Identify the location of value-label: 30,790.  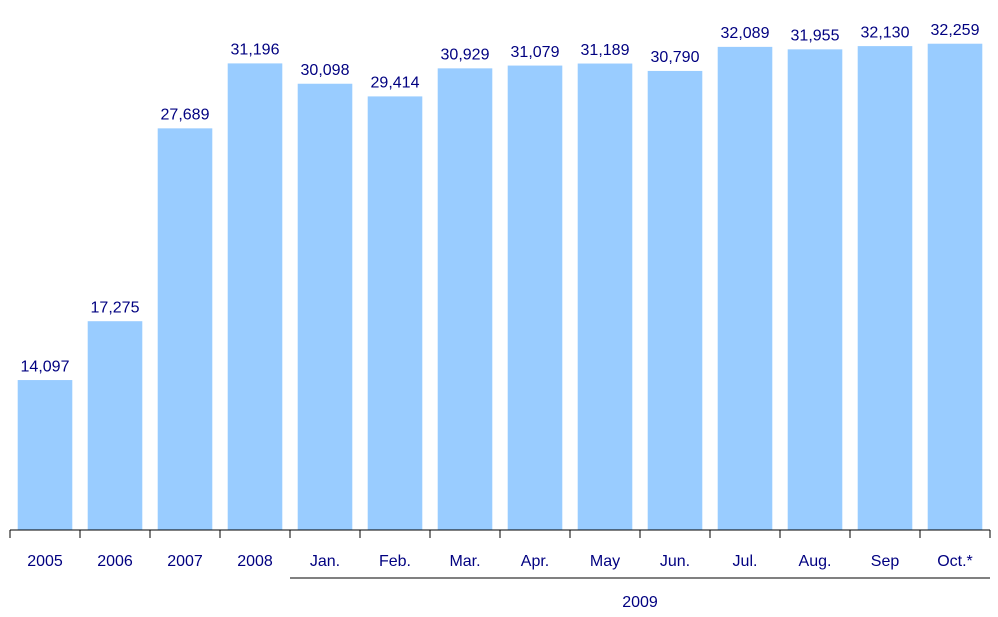
(675, 57).